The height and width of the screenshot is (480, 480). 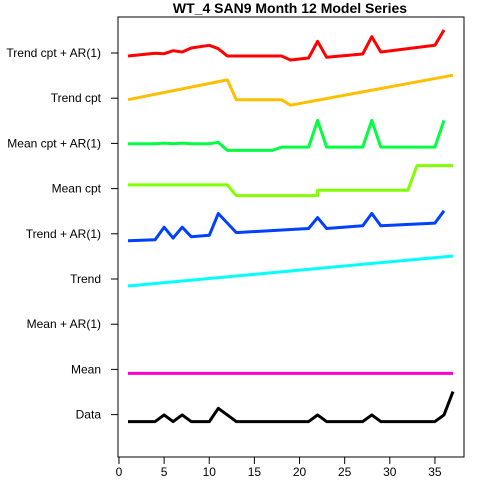 What do you see at coordinates (76, 98) in the screenshot?
I see `series-label-trend-cpt: Trend cpt` at bounding box center [76, 98].